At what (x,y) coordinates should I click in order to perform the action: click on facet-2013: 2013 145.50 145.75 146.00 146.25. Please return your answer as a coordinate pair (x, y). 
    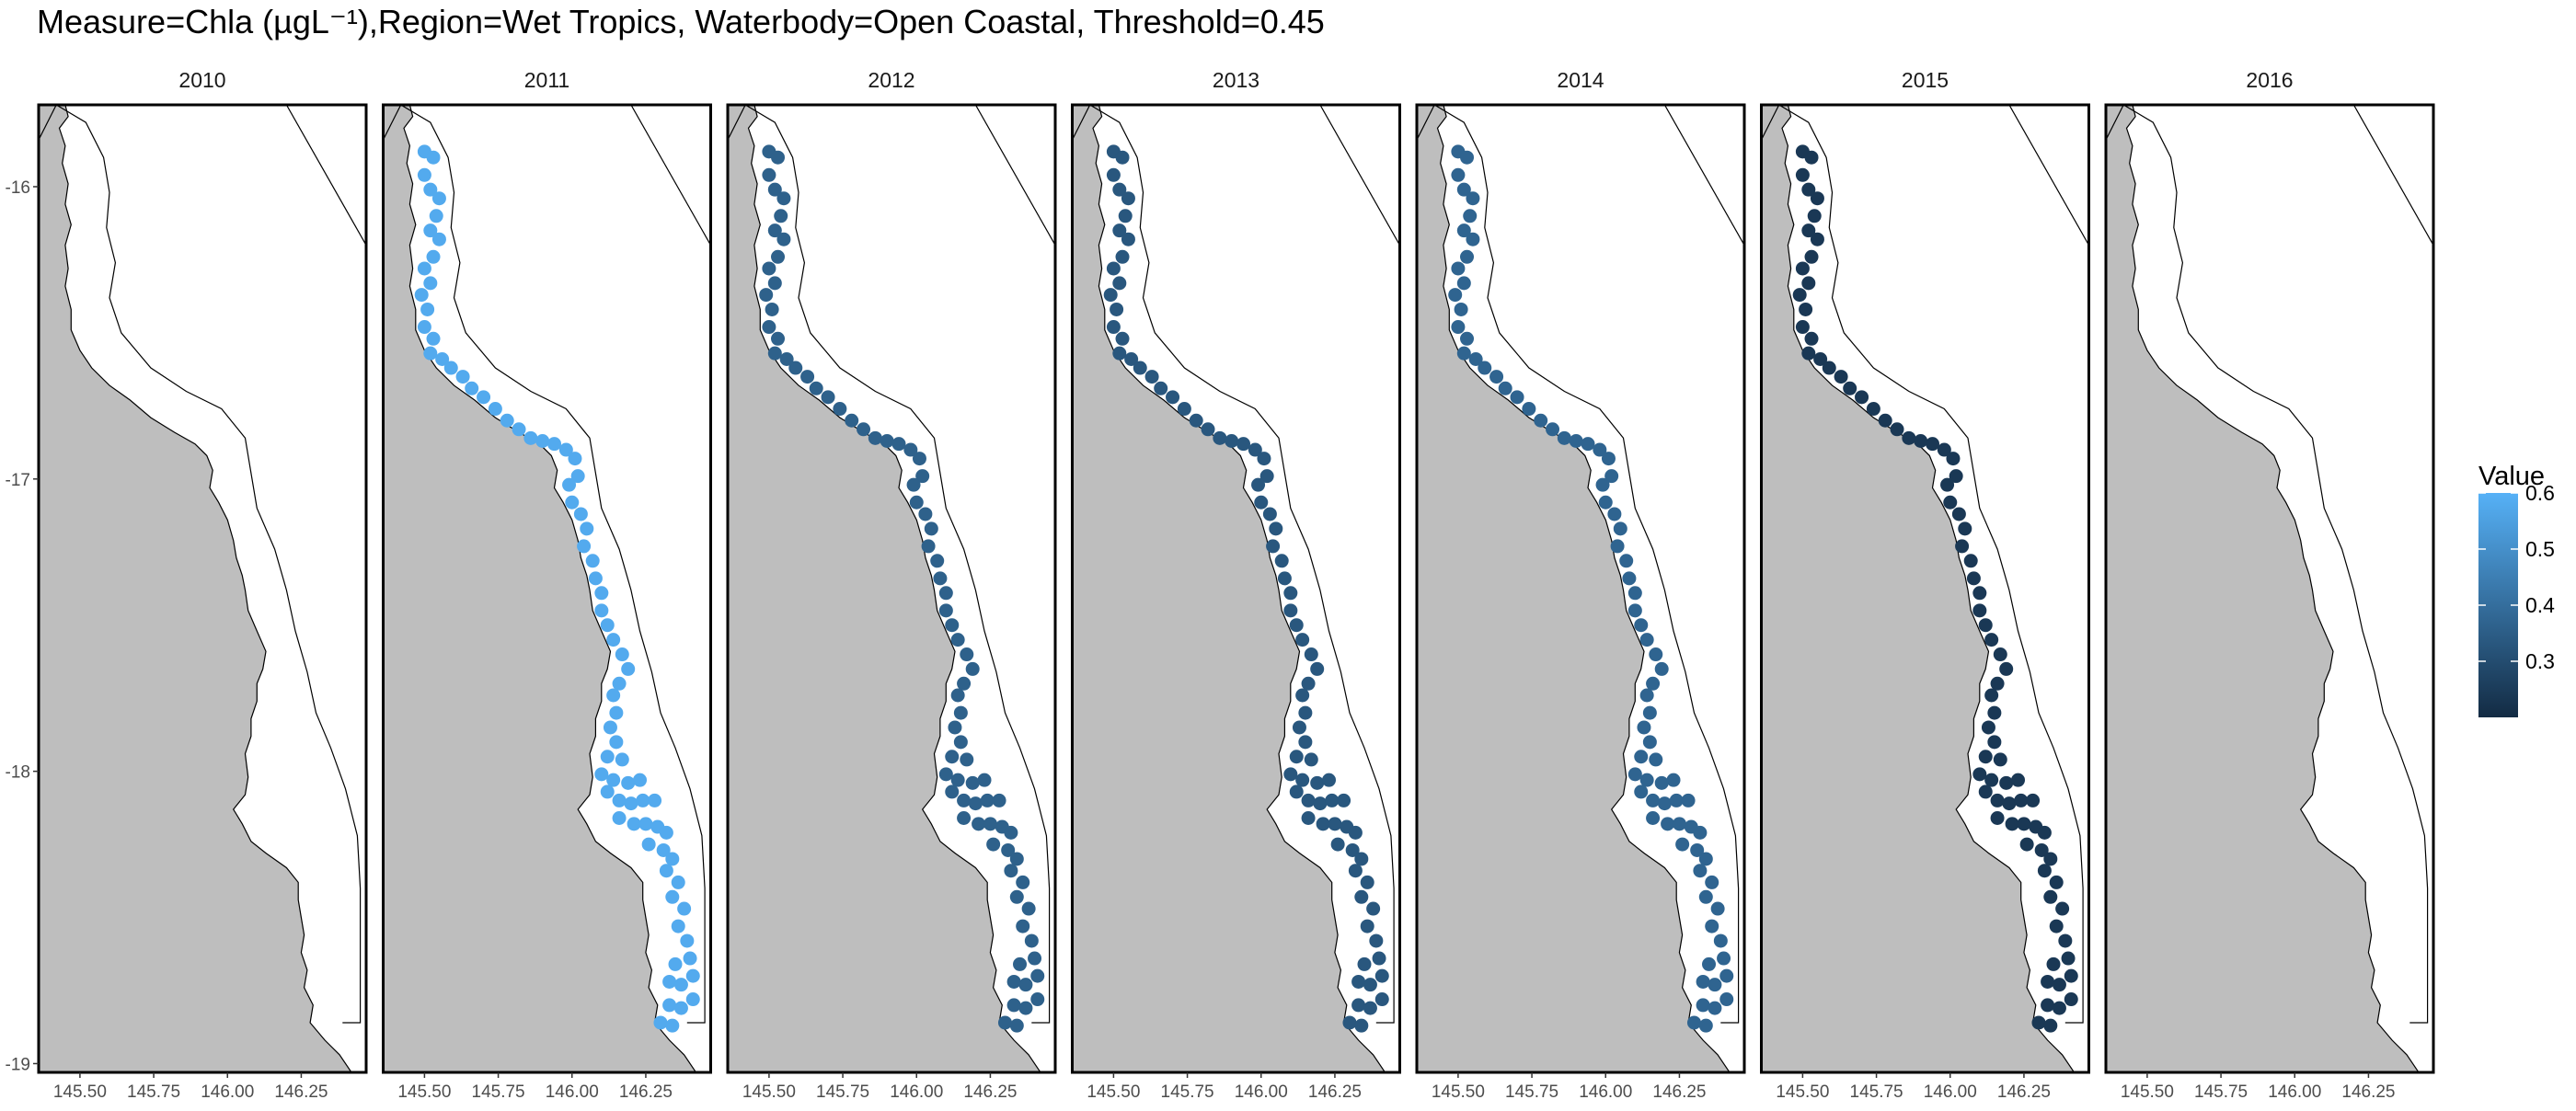
    Looking at the image, I should click on (1236, 585).